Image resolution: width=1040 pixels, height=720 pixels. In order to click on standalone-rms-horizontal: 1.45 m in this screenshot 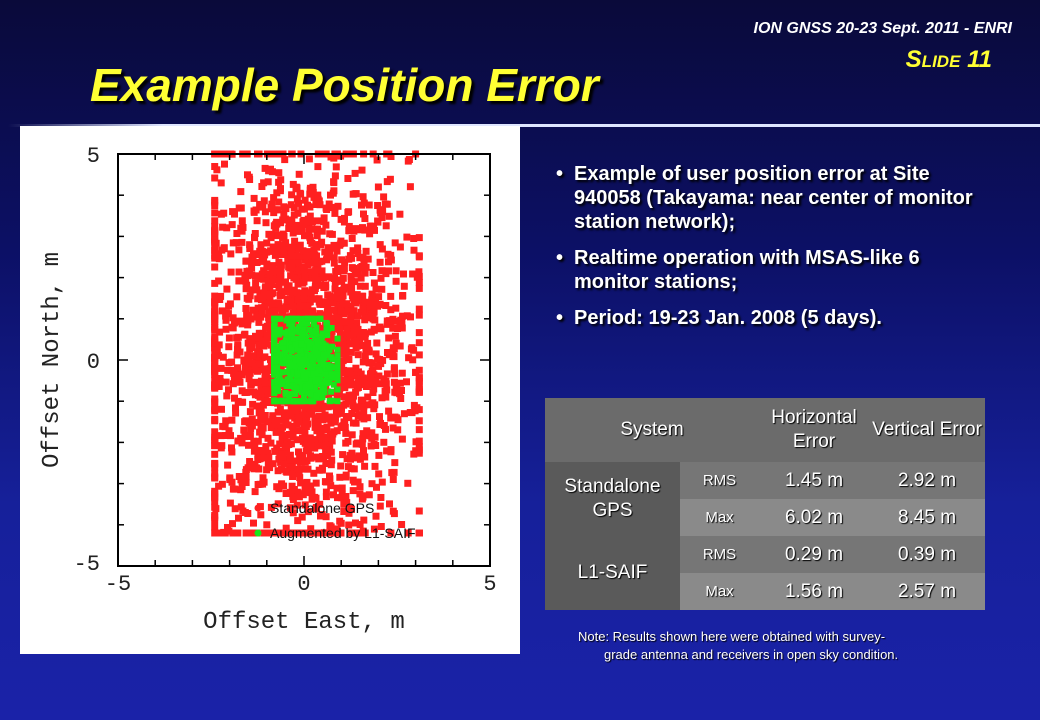, I will do `click(814, 480)`.